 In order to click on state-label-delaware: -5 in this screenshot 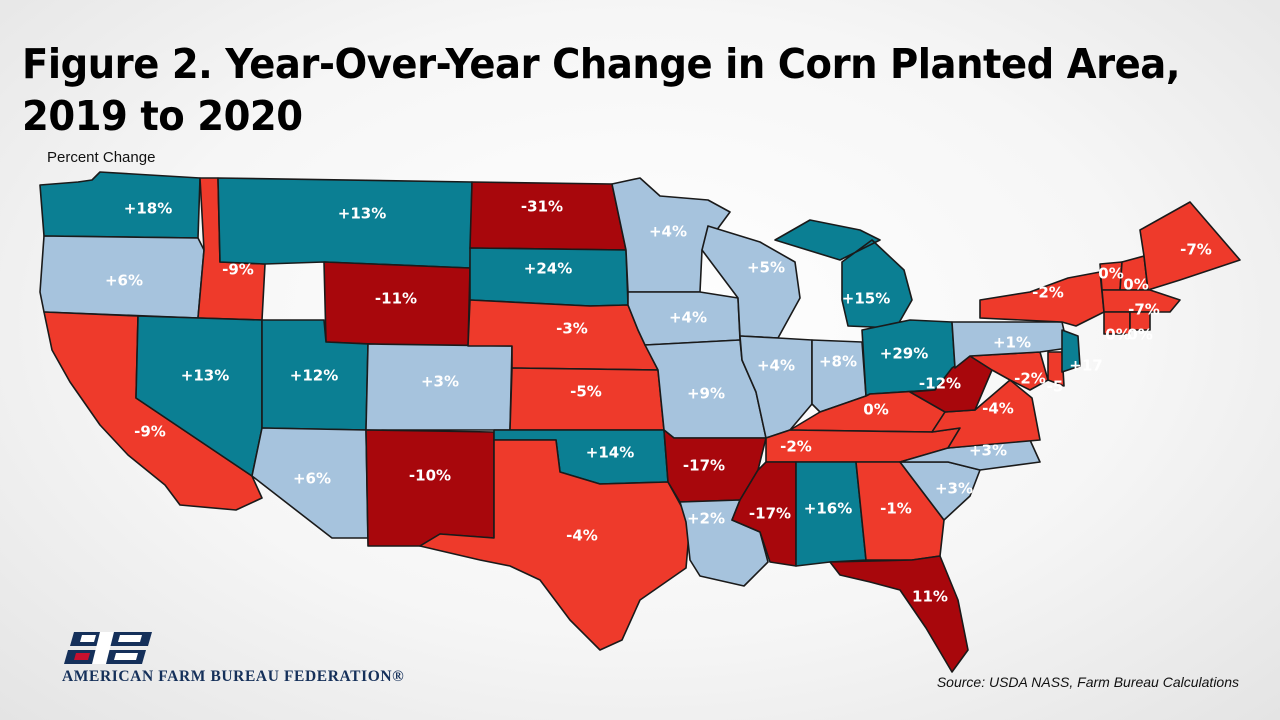, I will do `click(1055, 387)`.